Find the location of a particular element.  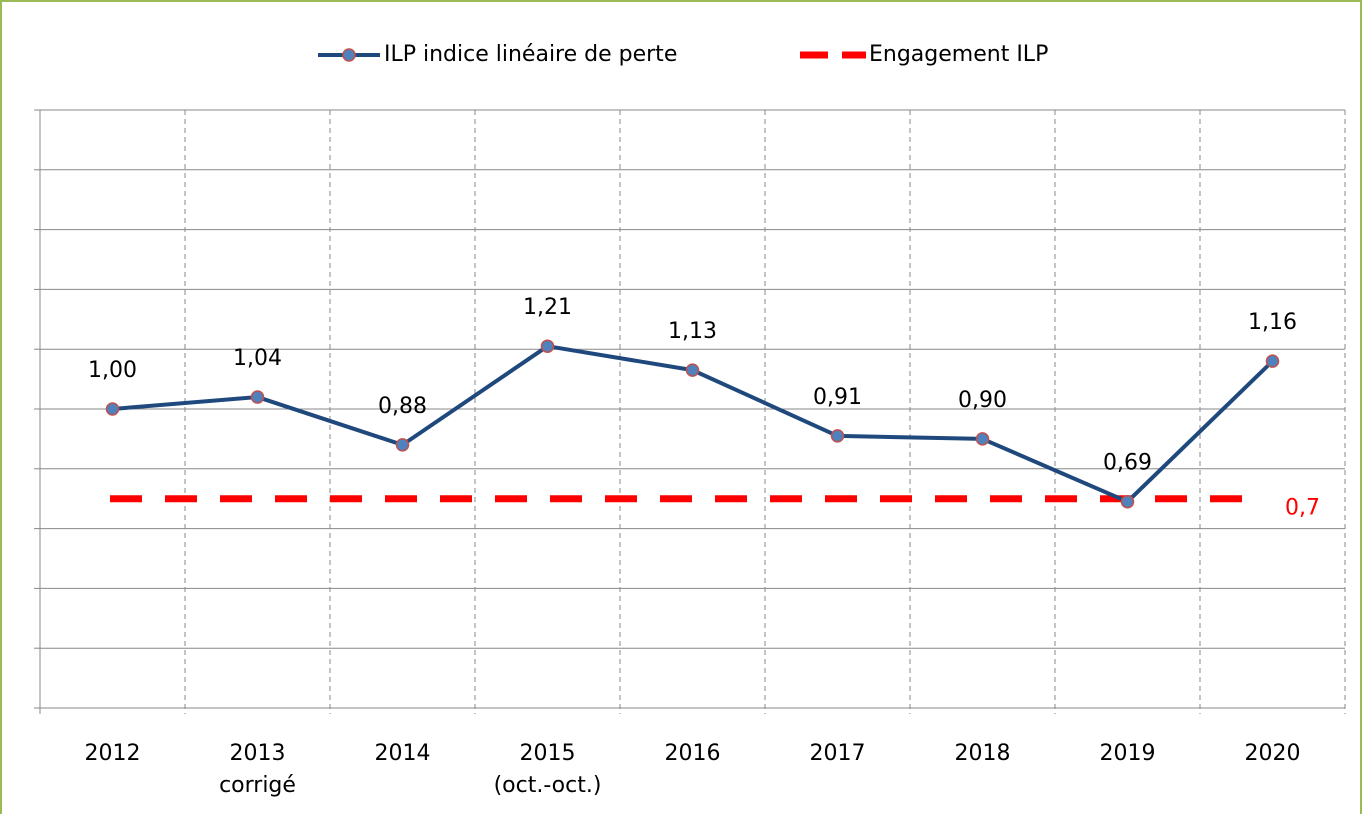

legend-marker is located at coordinates (349, 55).